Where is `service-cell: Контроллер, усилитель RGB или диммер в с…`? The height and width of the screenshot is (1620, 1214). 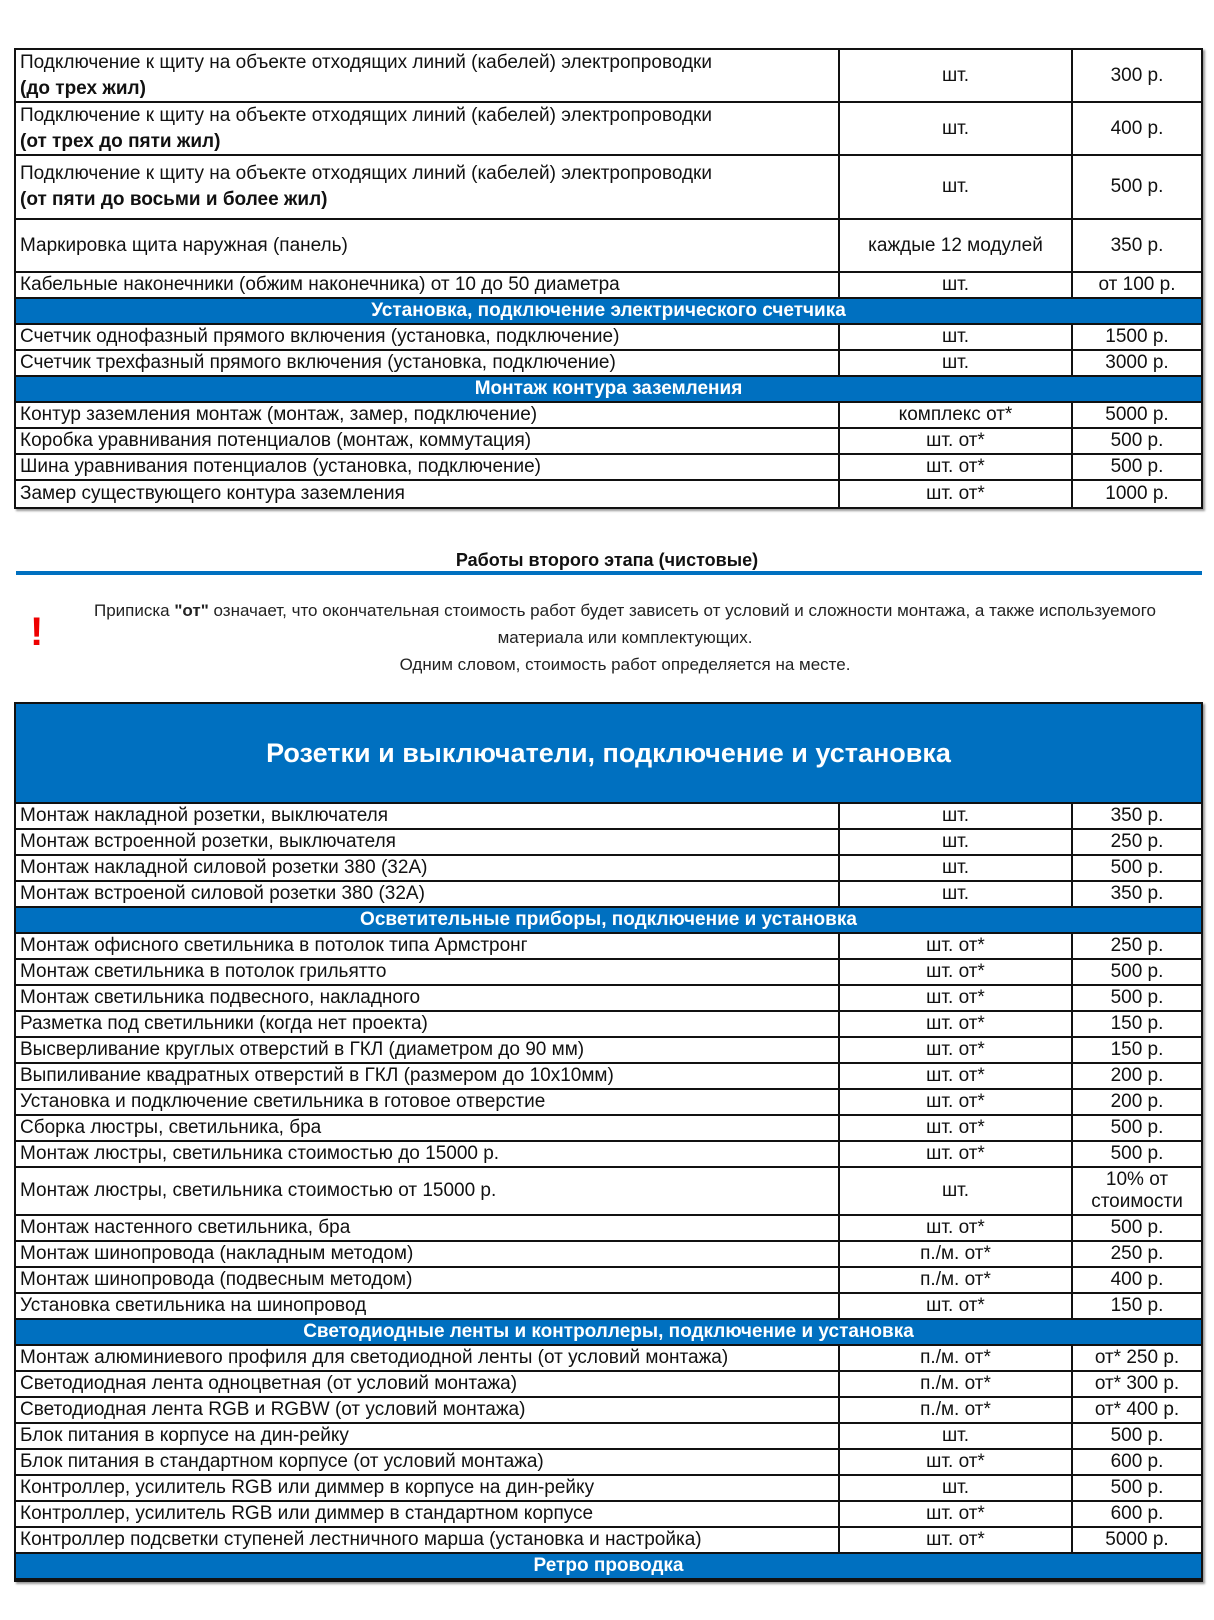 service-cell: Контроллер, усилитель RGB или диммер в с… is located at coordinates (428, 1514).